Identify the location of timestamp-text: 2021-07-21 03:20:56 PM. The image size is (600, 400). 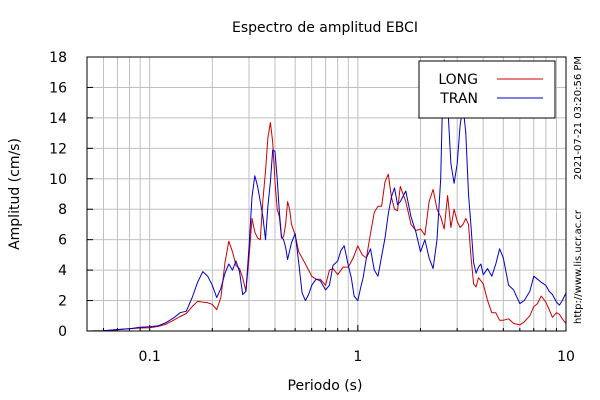
(578, 118).